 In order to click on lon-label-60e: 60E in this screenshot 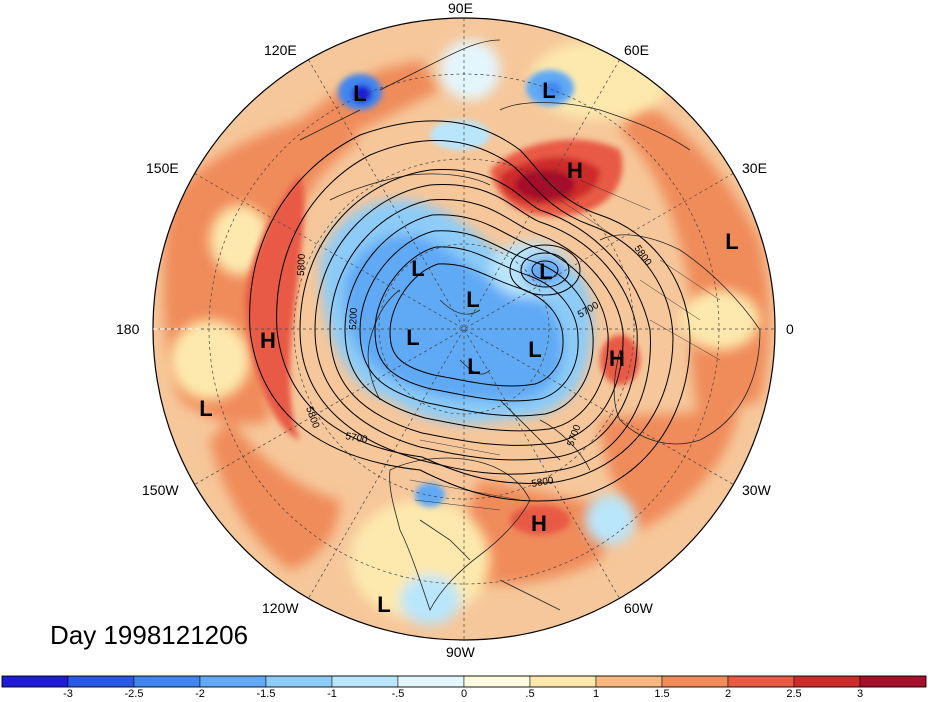, I will do `click(636, 50)`.